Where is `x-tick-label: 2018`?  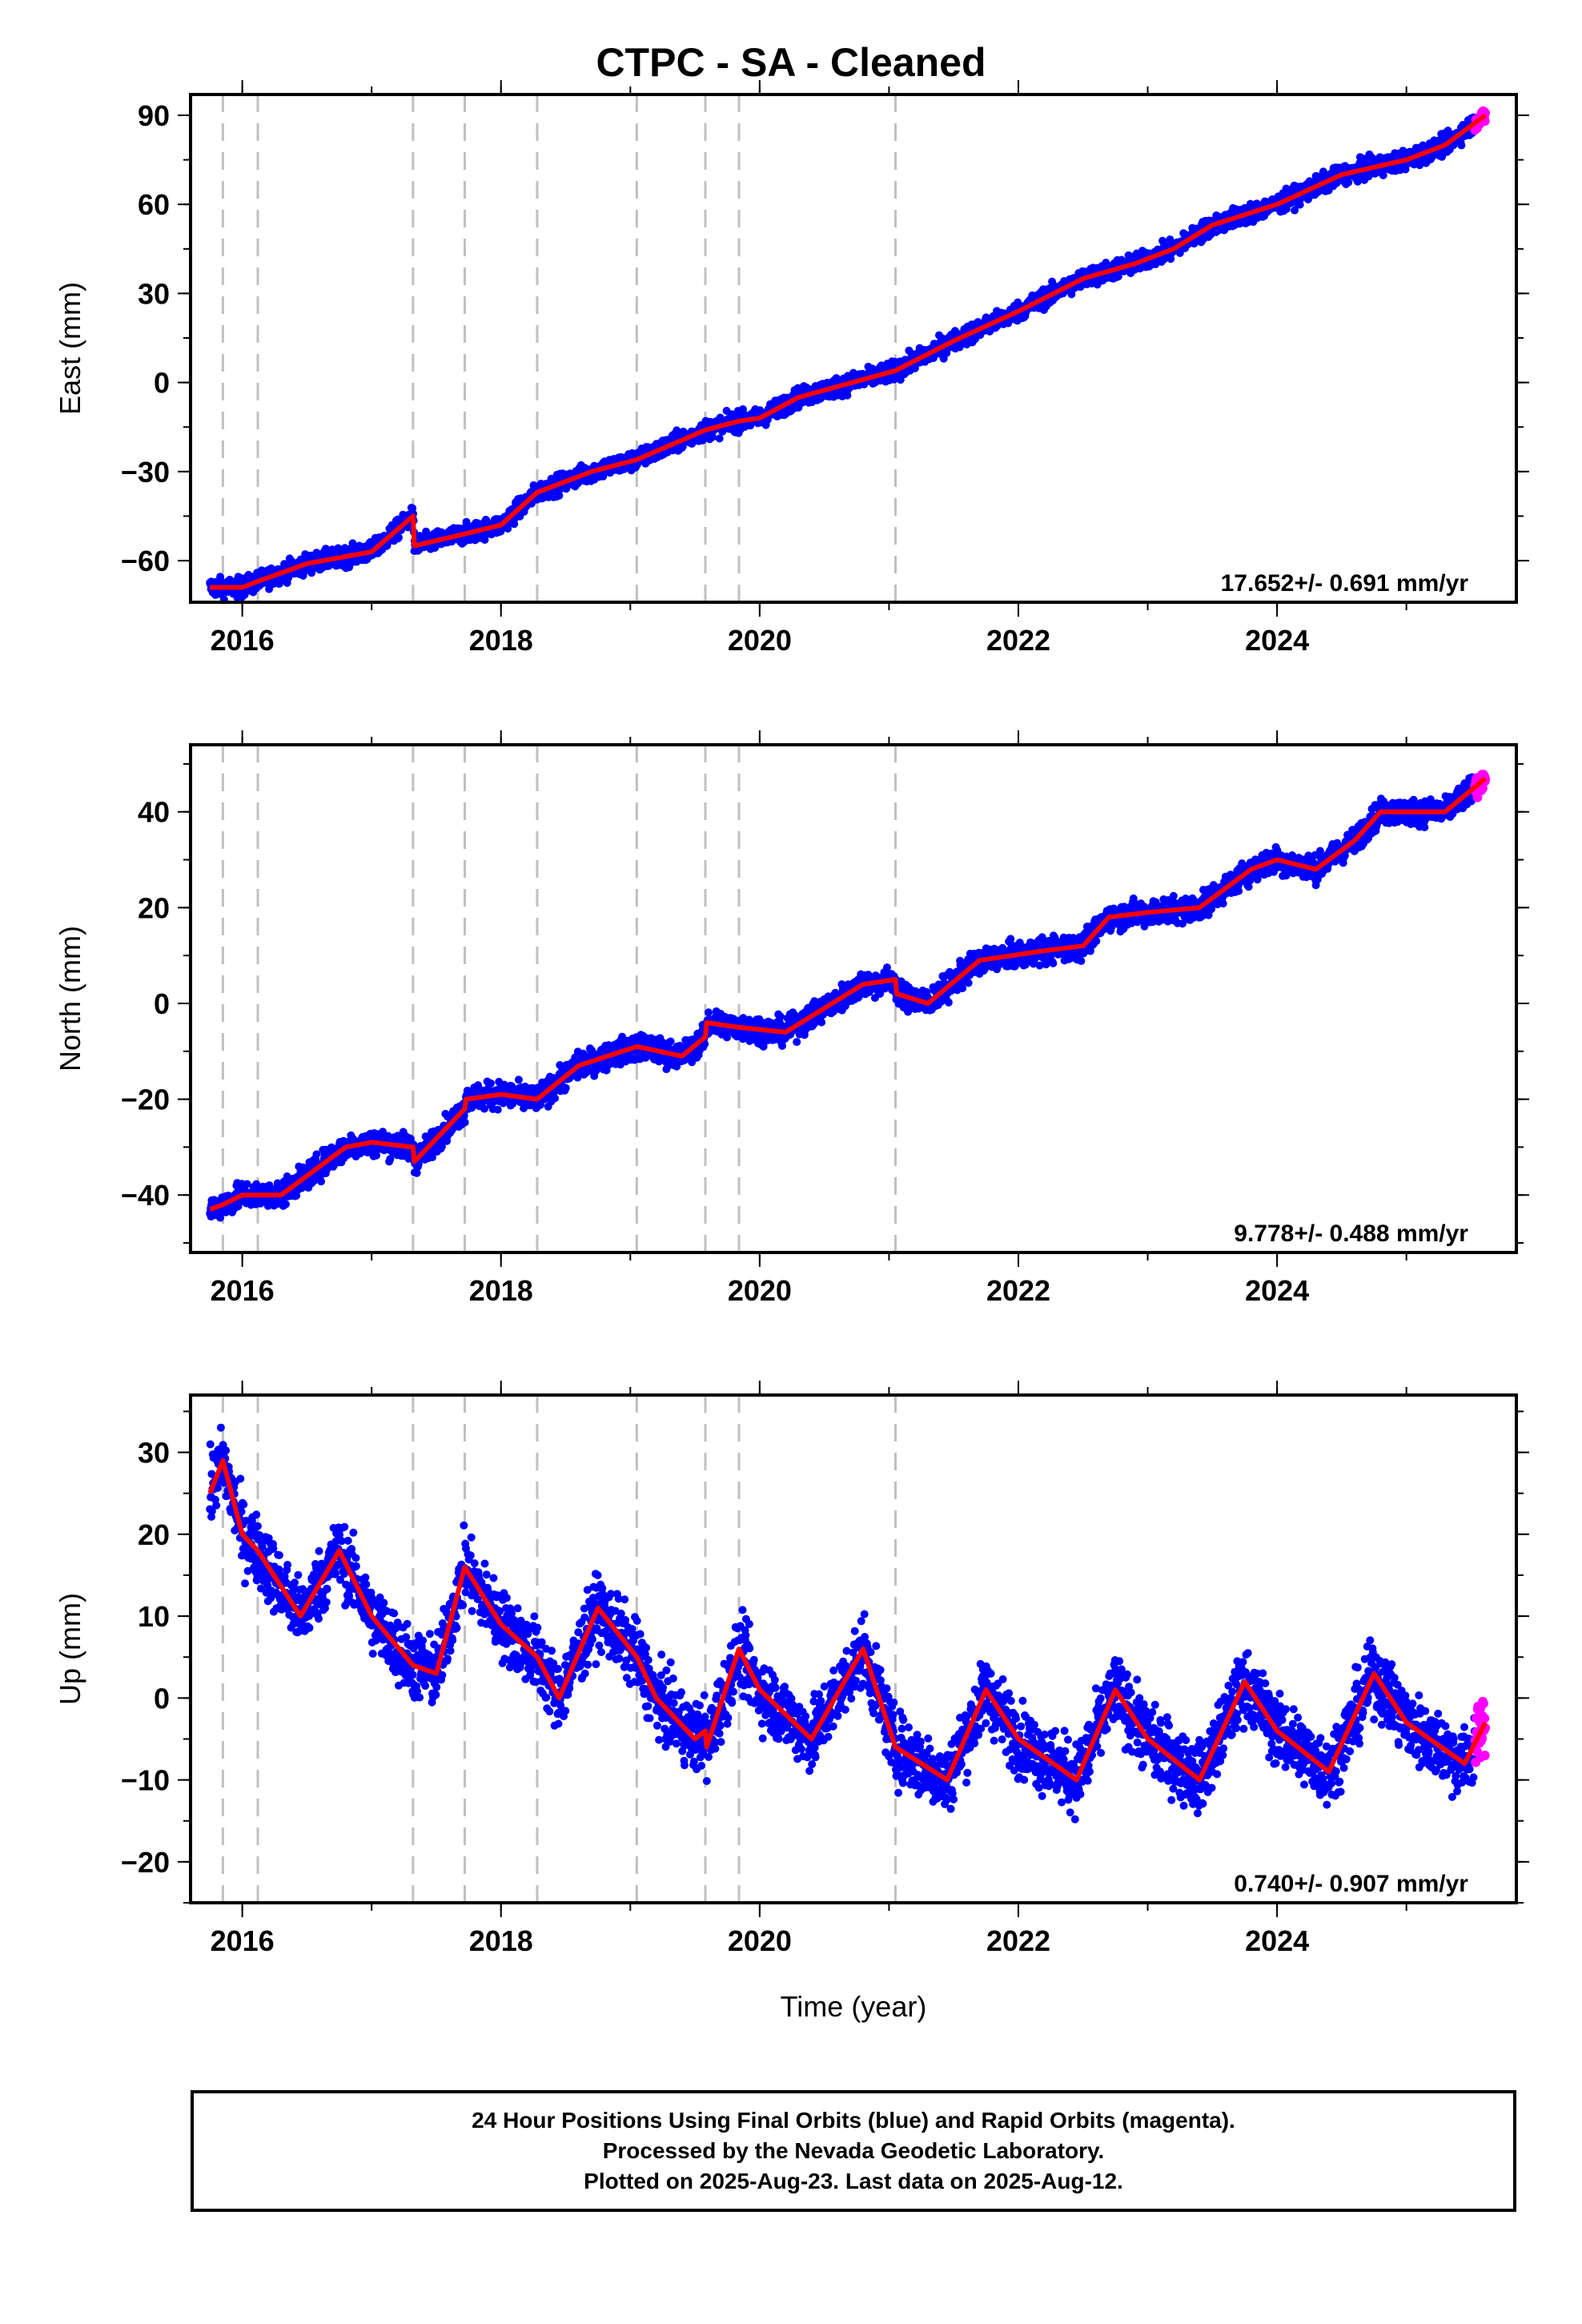 x-tick-label: 2018 is located at coordinates (501, 640).